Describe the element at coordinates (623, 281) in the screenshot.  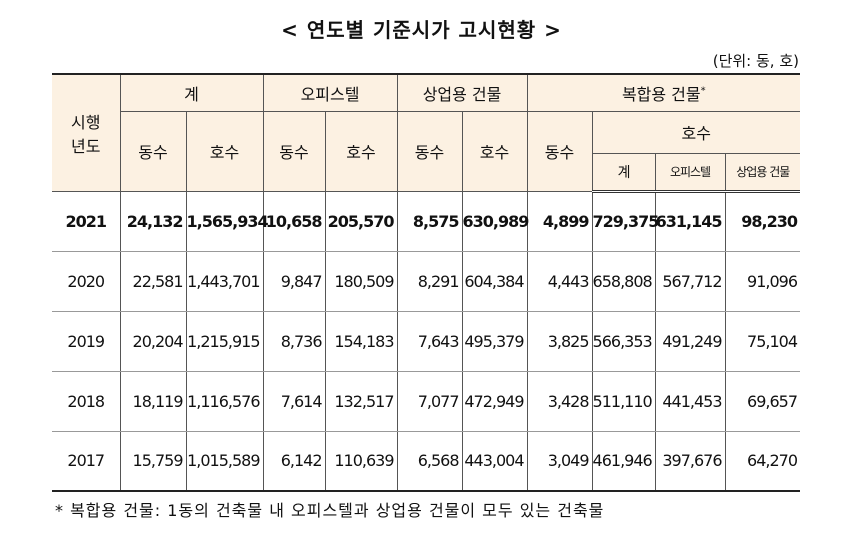
I see `number-cell: 658,808` at that location.